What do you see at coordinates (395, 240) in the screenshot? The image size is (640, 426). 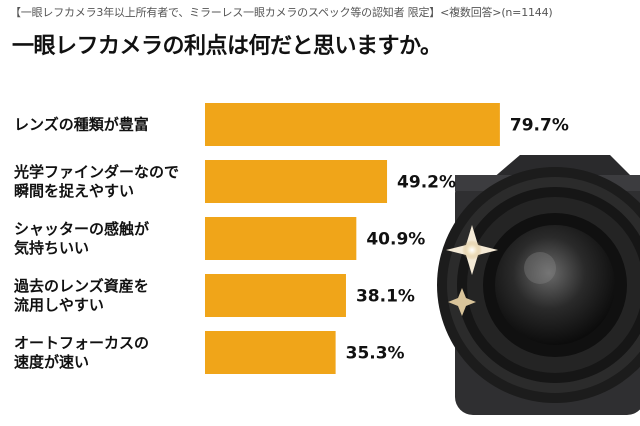 I see `value-label: 40.9%` at bounding box center [395, 240].